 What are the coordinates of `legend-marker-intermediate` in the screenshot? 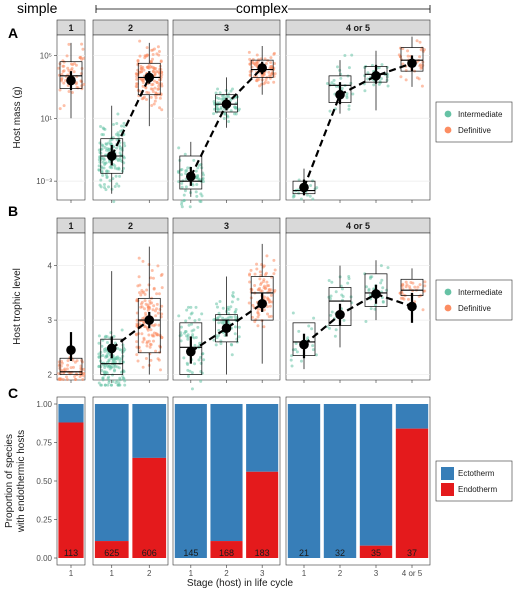 It's located at (448, 292).